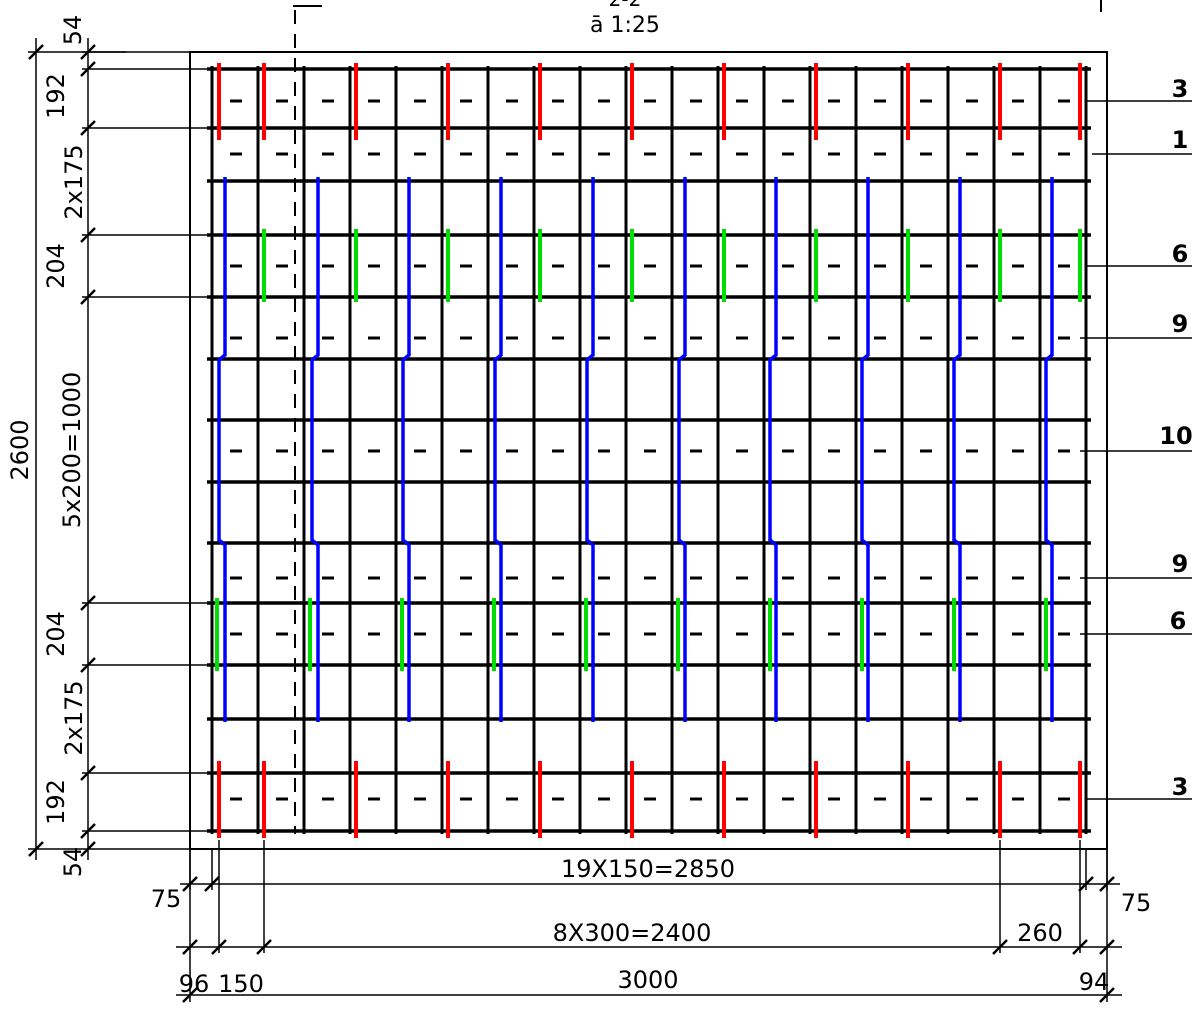  I want to click on dim-bottom-54: 54, so click(73, 862).